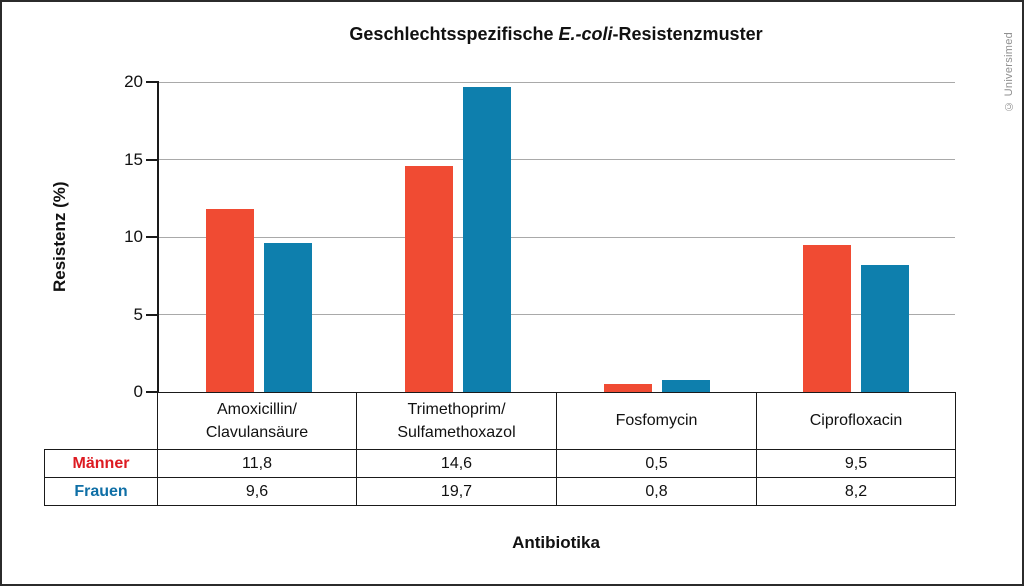 This screenshot has height=586, width=1024. What do you see at coordinates (256, 409) in the screenshot?
I see `category-line: Amoxicillin/` at bounding box center [256, 409].